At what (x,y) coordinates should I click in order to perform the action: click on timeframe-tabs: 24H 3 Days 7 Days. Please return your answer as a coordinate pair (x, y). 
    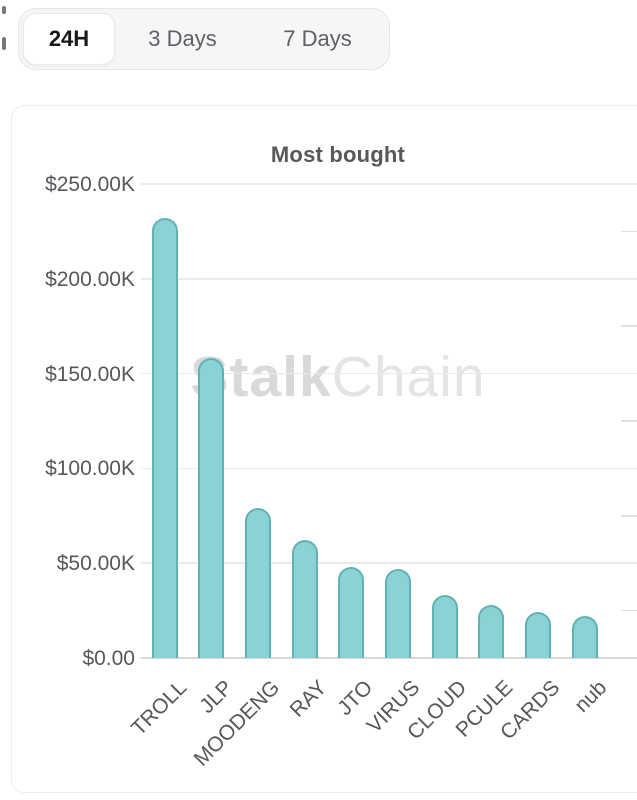
    Looking at the image, I should click on (204, 39).